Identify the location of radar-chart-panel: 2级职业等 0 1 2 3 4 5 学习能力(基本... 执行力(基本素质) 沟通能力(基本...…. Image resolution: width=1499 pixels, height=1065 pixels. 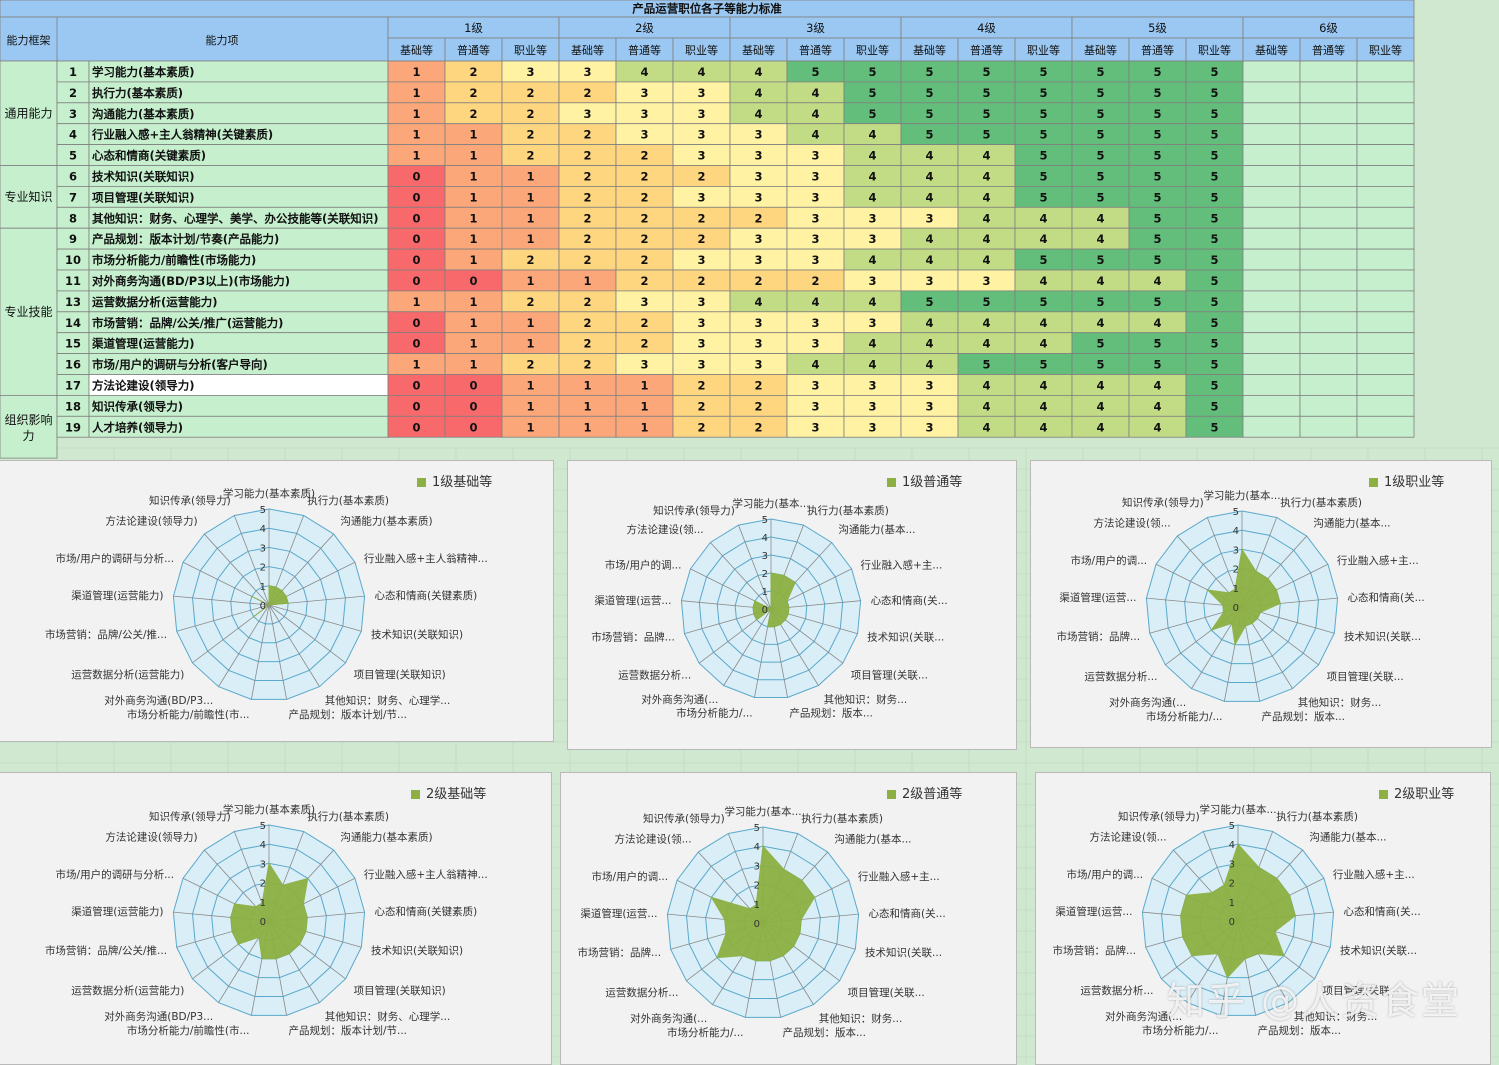
(1263, 918).